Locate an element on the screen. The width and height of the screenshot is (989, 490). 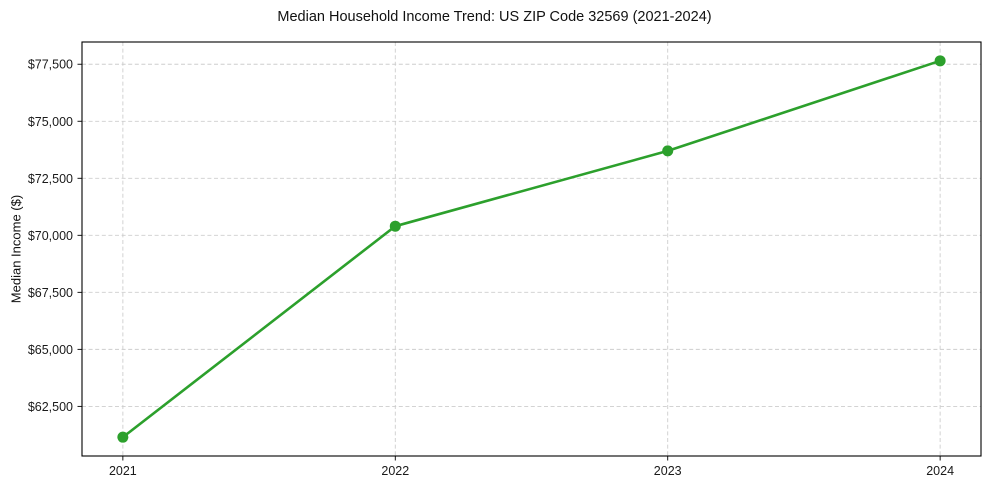
data-point-2024 is located at coordinates (940, 61).